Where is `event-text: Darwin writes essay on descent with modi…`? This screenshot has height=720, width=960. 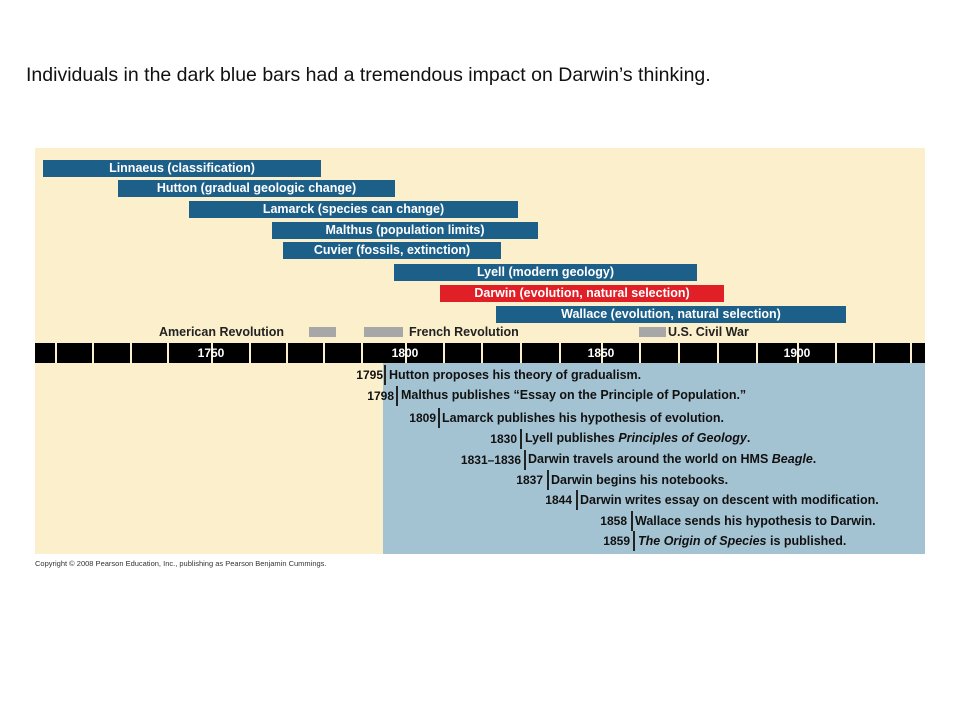
event-text: Darwin writes essay on descent with modi… is located at coordinates (729, 500).